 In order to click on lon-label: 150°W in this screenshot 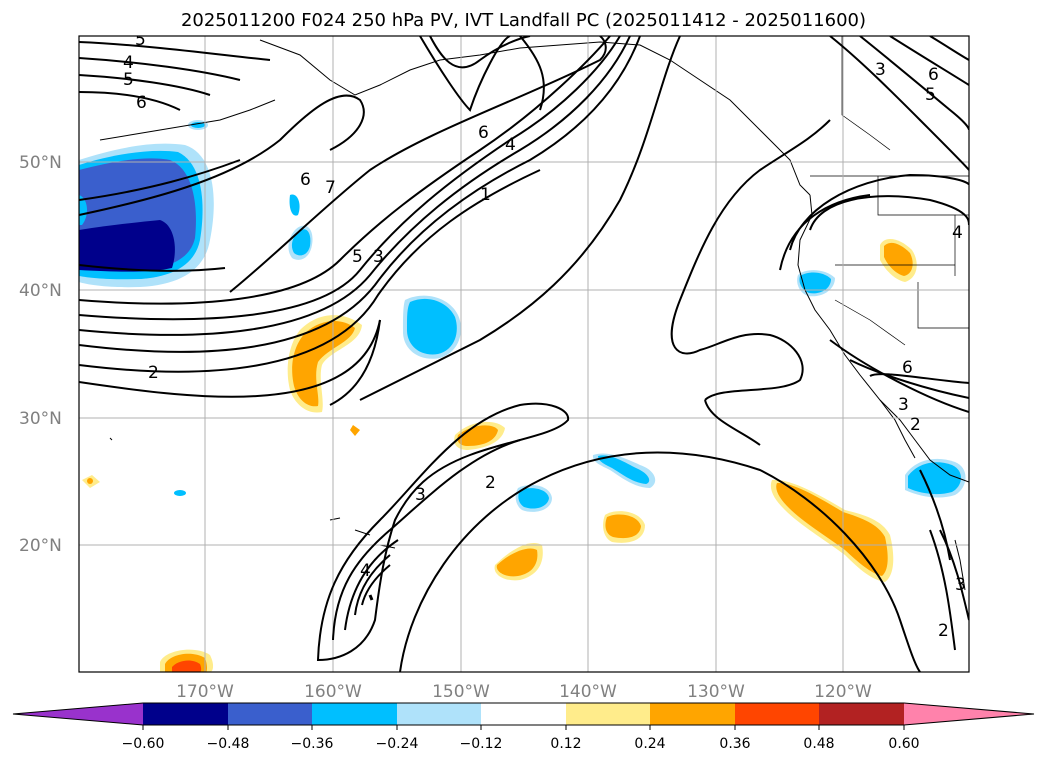, I will do `click(461, 692)`.